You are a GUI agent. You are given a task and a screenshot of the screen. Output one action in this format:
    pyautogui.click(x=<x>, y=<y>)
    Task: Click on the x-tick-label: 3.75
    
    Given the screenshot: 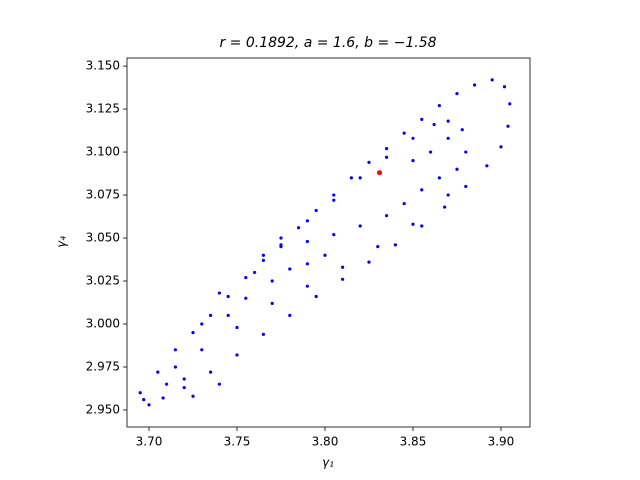 What is the action you would take?
    pyautogui.click(x=237, y=442)
    